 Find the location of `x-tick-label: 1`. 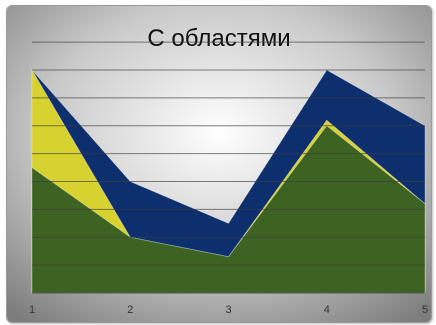

x-tick-label: 1 is located at coordinates (32, 310).